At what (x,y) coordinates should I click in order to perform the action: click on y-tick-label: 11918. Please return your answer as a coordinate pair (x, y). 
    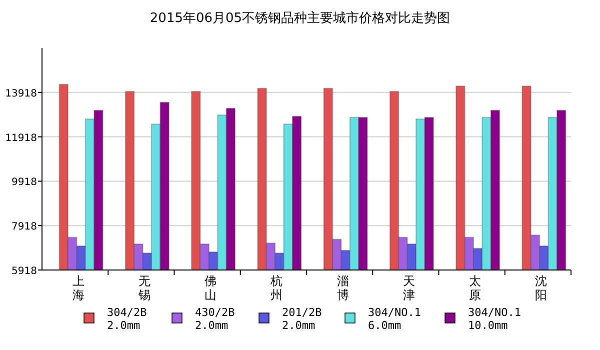
    Looking at the image, I should click on (21, 138).